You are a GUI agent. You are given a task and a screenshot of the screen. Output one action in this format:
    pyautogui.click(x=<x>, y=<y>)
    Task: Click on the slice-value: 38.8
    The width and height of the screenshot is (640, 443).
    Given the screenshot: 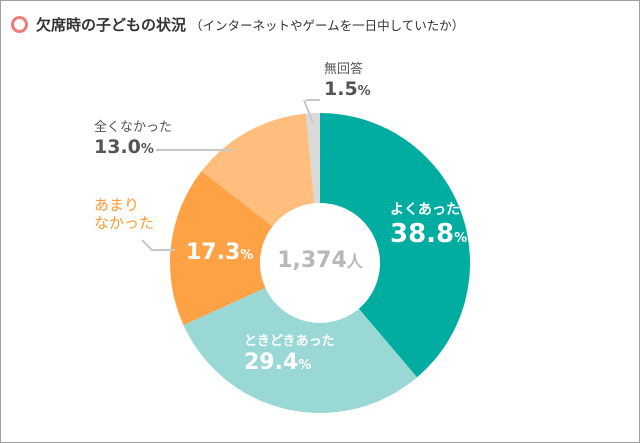 What is the action you would take?
    pyautogui.click(x=422, y=233)
    